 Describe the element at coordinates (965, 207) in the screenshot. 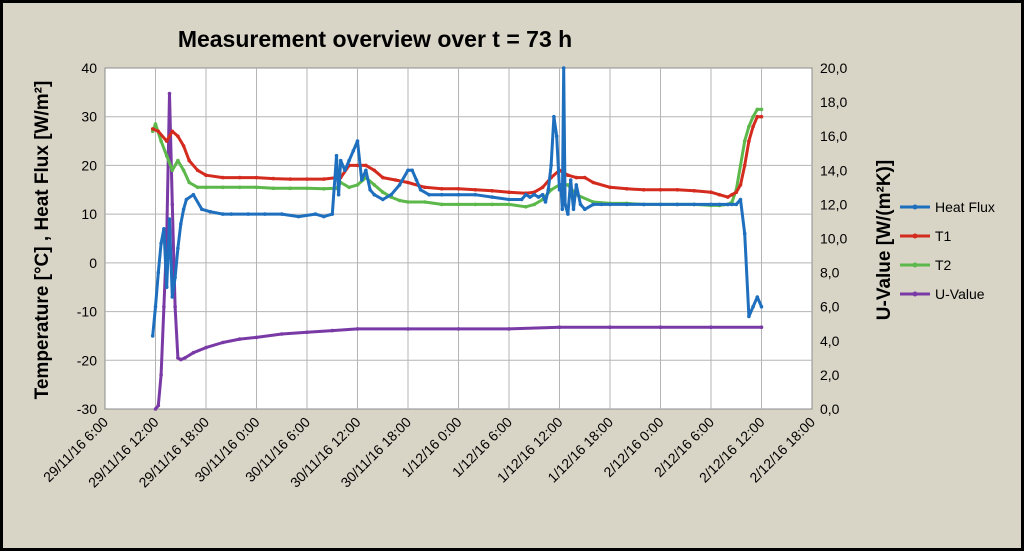

I see `legend-label: Heat Flux` at that location.